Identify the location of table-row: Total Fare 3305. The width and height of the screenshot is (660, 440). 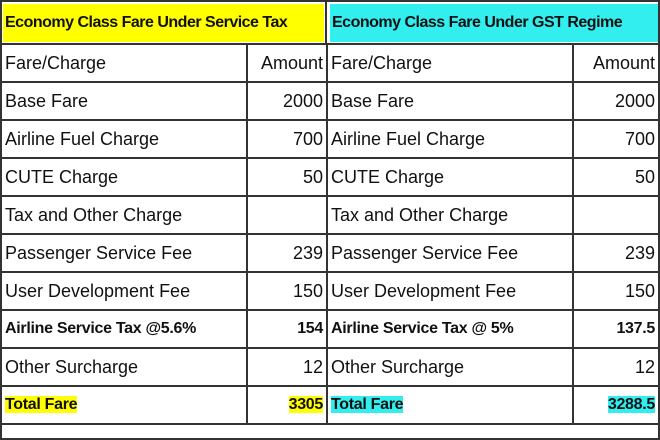
(164, 405).